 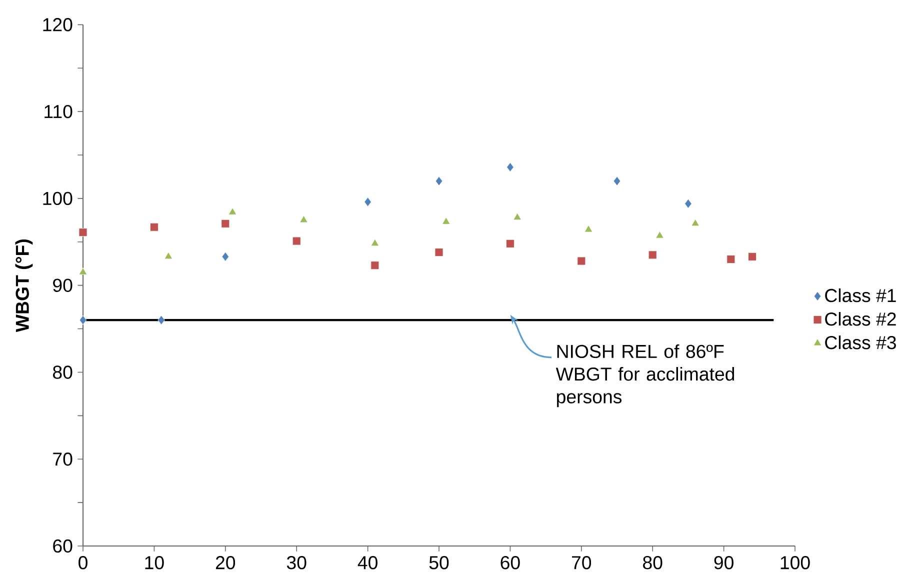 I want to click on legend-label: Class #1, so click(x=860, y=295).